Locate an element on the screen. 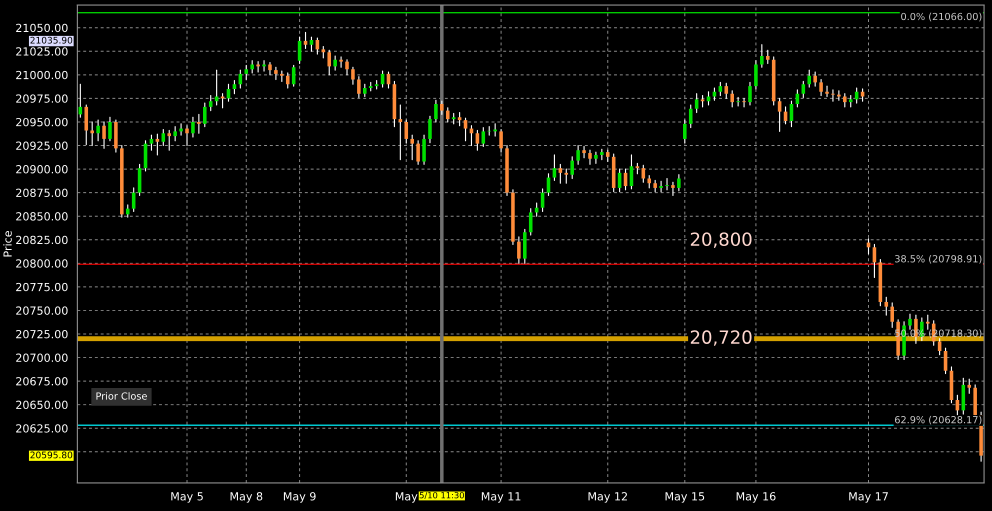  text: 21035.90 is located at coordinates (51, 40).